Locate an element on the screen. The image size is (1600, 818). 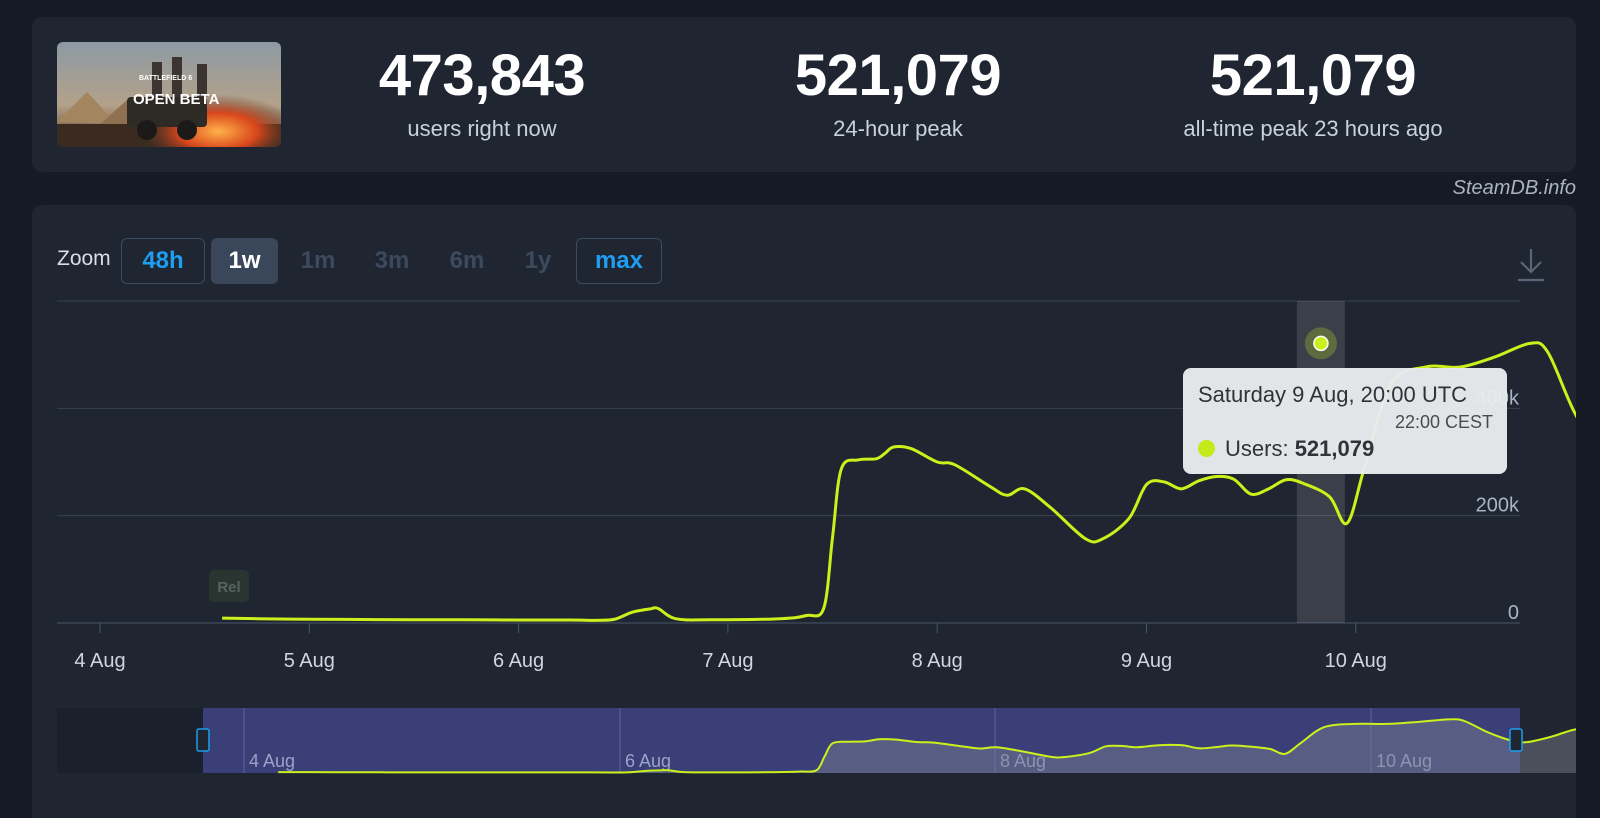
alltime-peak-value: 521,079 is located at coordinates (1313, 75).